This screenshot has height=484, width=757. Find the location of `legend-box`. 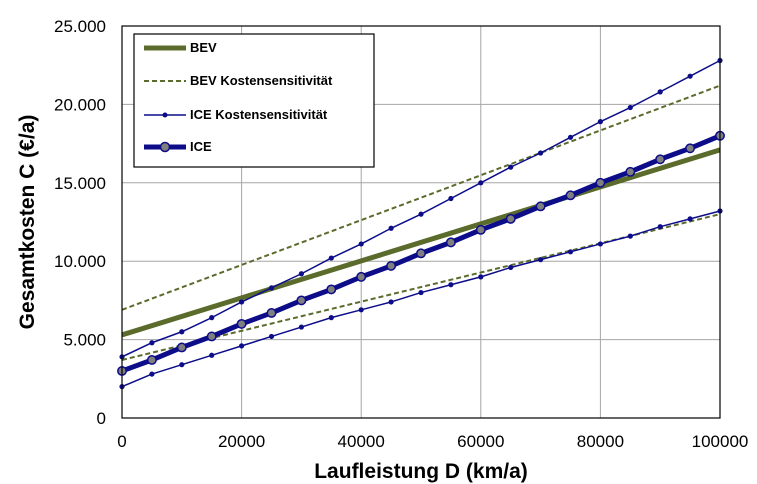

legend-box is located at coordinates (254, 100).